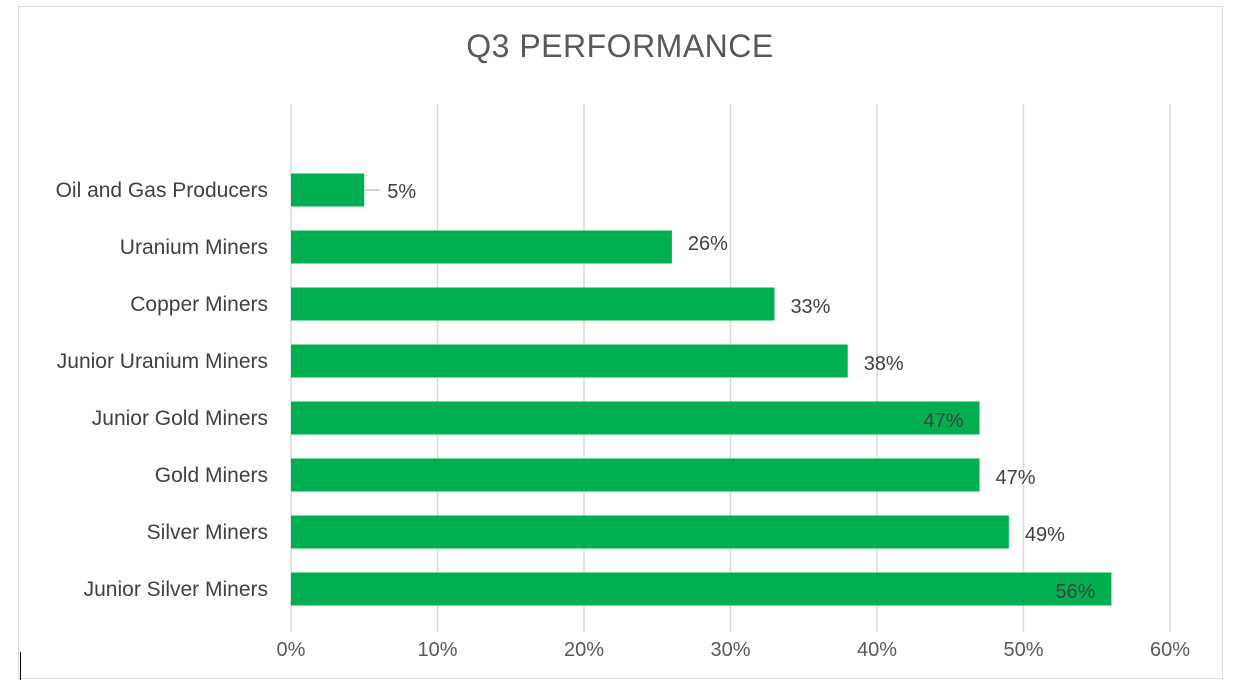 The height and width of the screenshot is (690, 1240). I want to click on category-label: Copper Miners, so click(199, 304).